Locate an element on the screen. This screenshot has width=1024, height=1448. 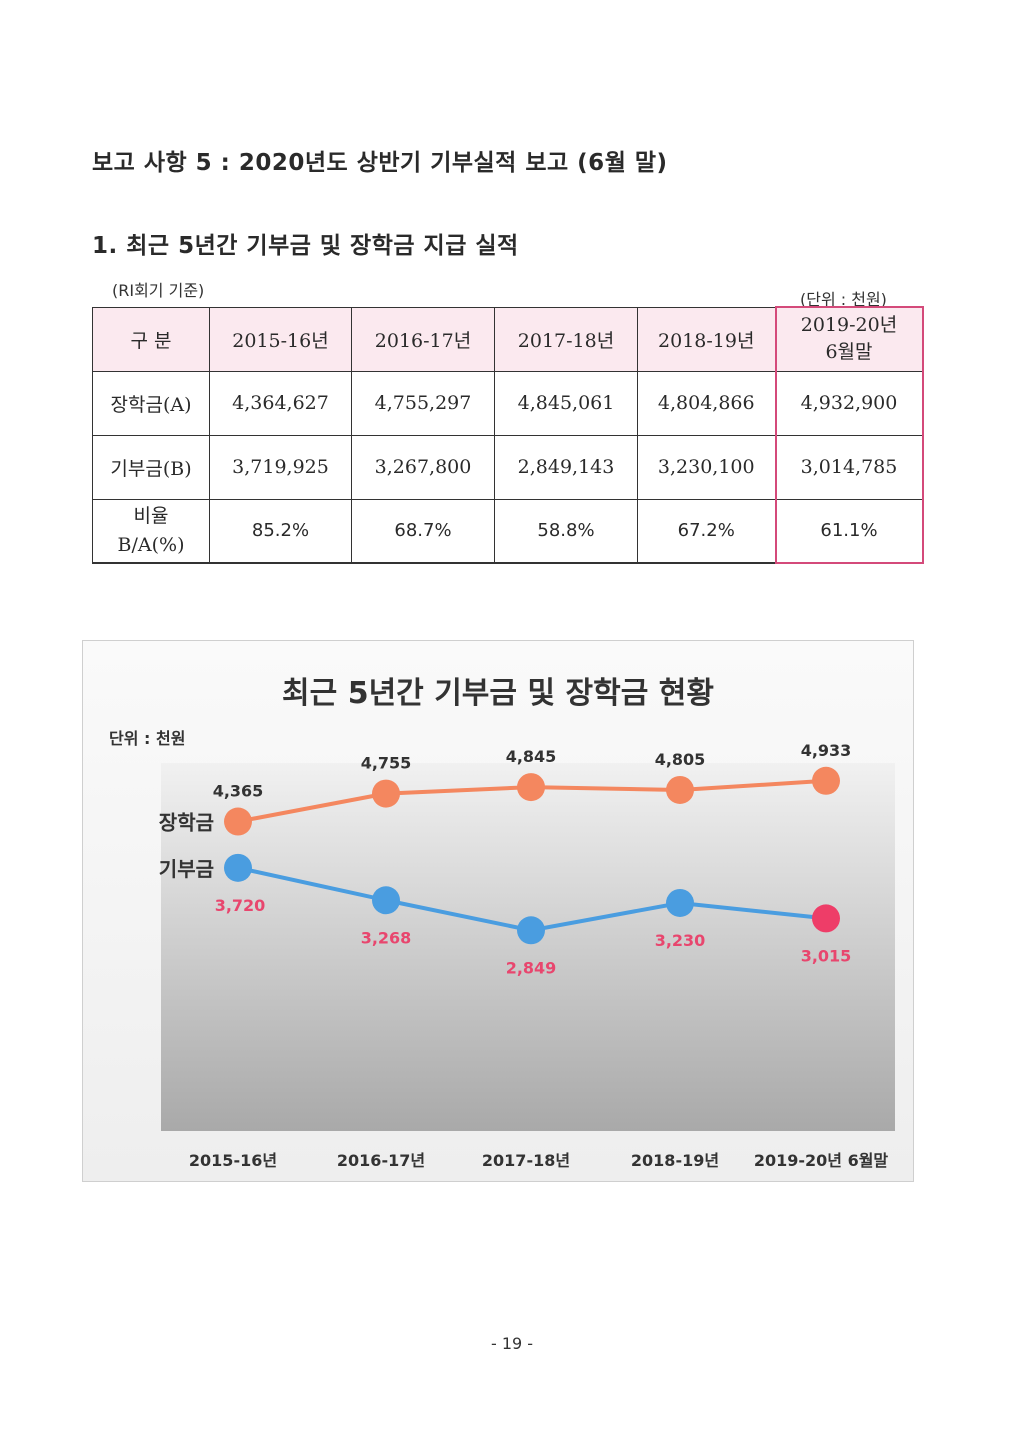
data-label: 3,268 is located at coordinates (386, 937).